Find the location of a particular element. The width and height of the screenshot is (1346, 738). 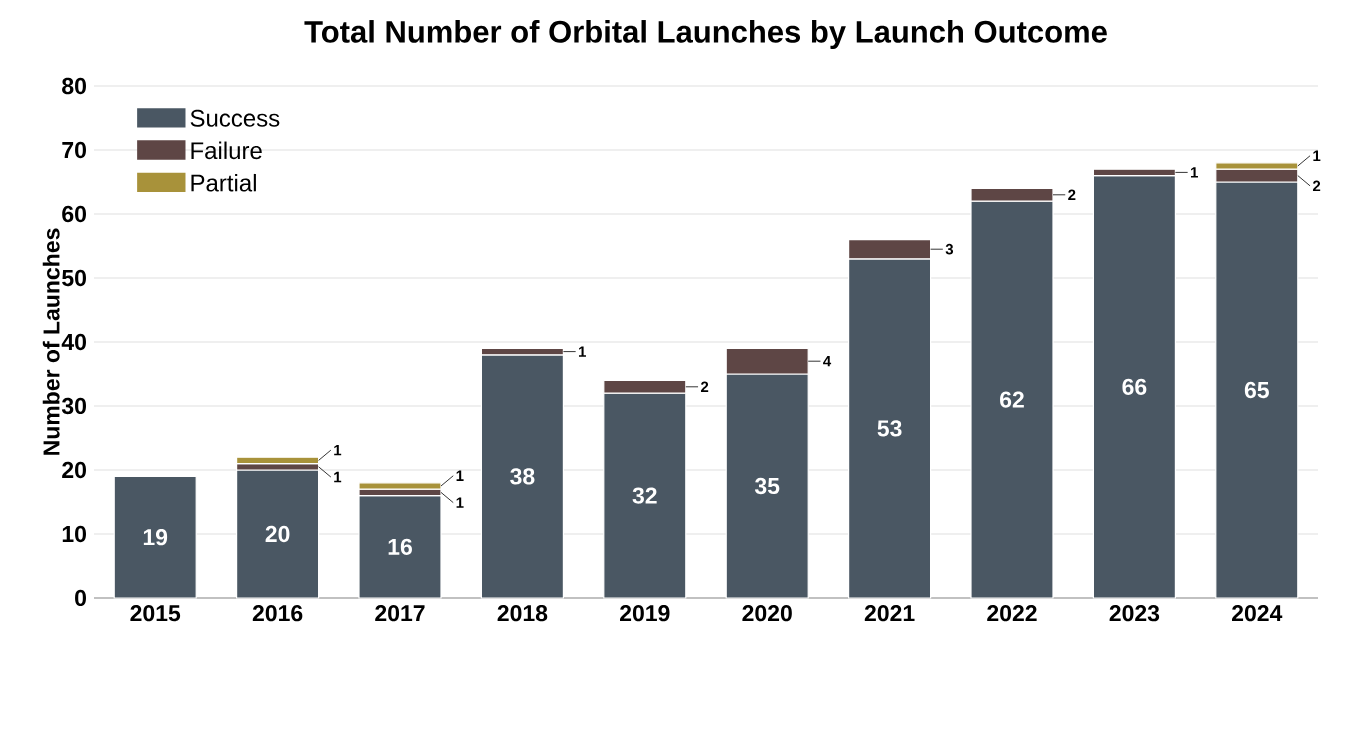

x-tick-label: 2018 is located at coordinates (522, 613).